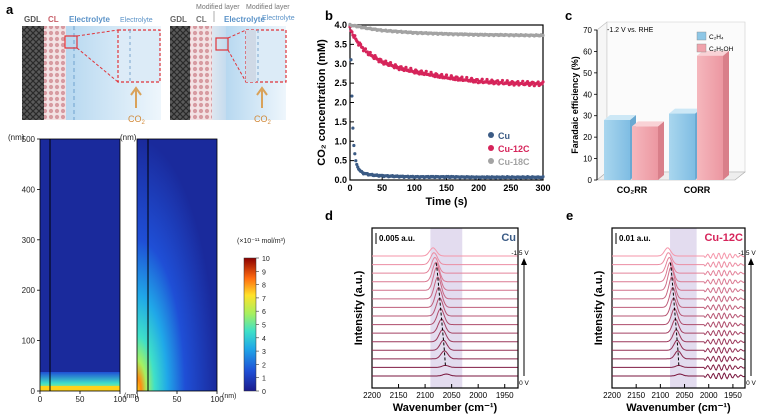  I want to click on sample-label: Cu-12C, so click(723, 238).